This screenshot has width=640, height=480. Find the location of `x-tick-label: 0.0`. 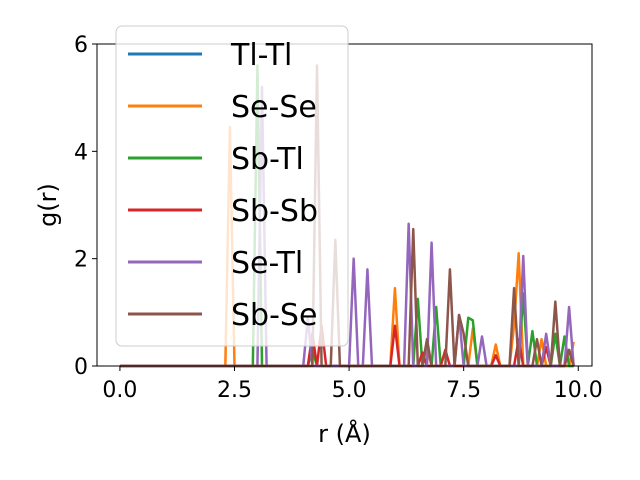

x-tick-label: 0.0 is located at coordinates (119, 390).